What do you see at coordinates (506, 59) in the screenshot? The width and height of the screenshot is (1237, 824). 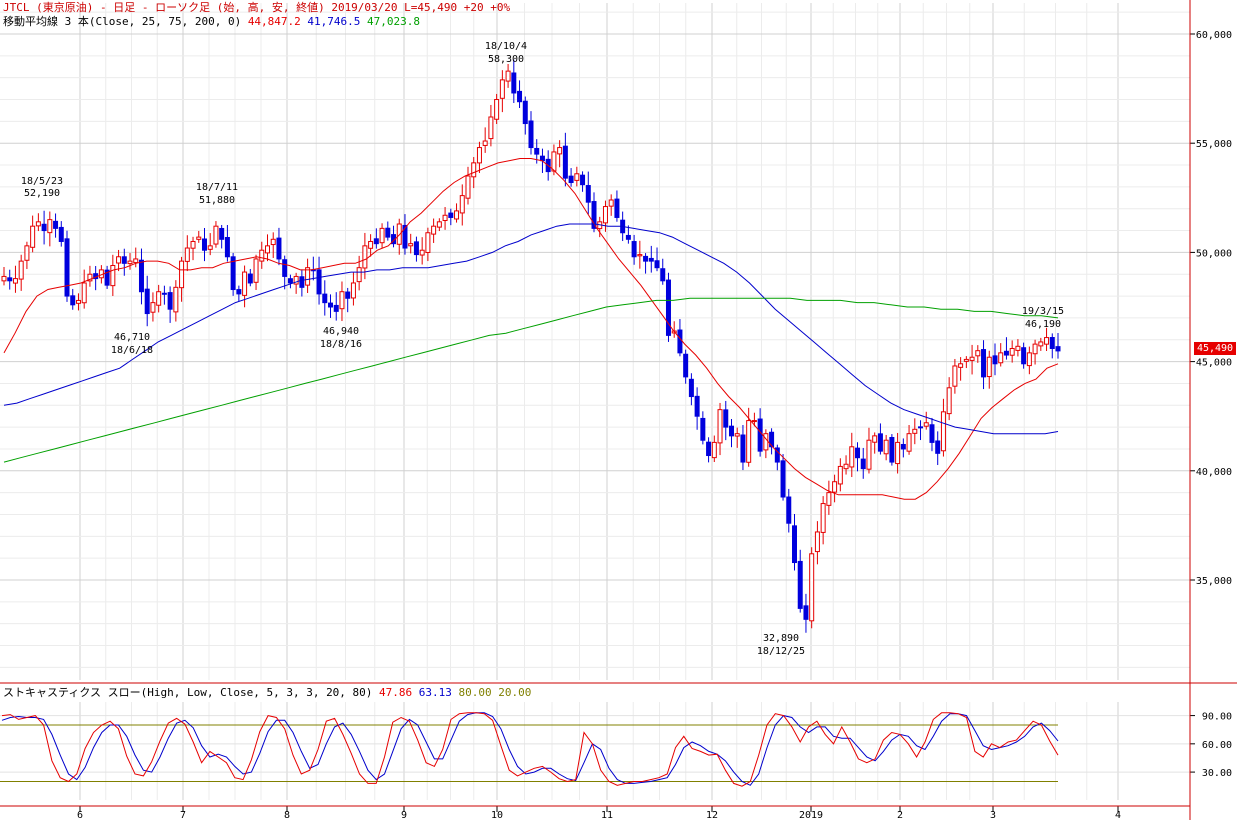 I see `annotation-line-2: 58,300` at bounding box center [506, 59].